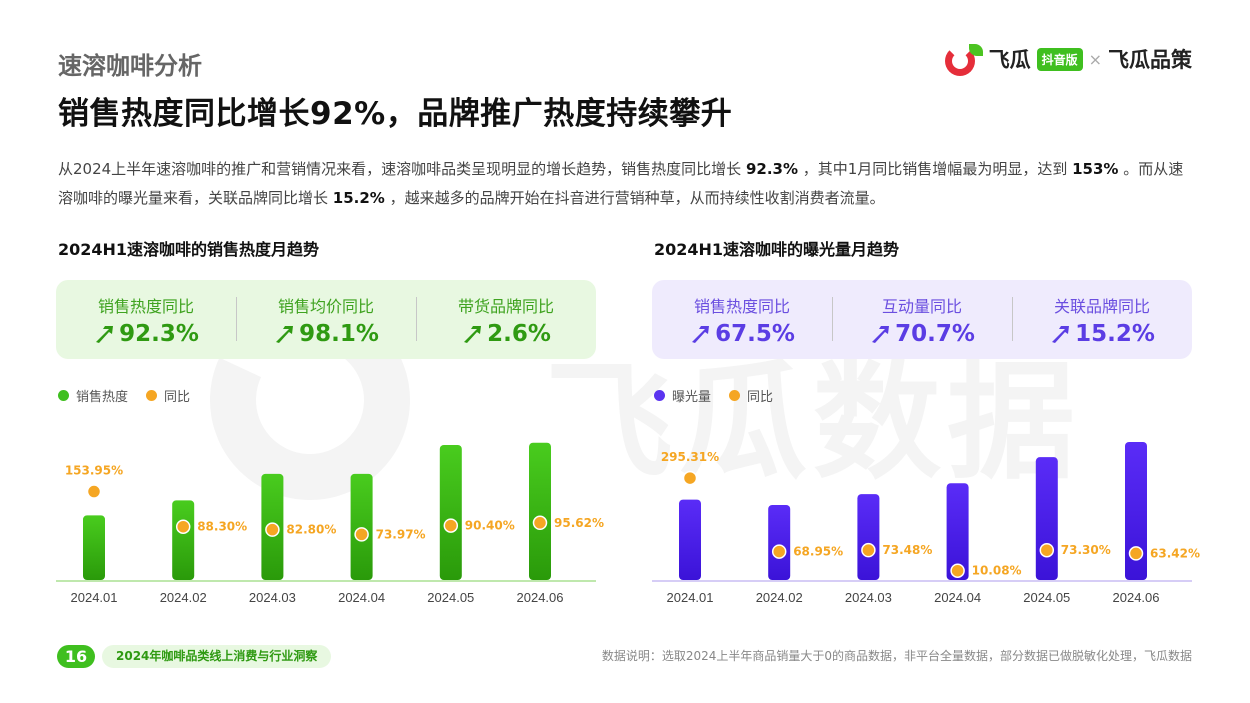 The width and height of the screenshot is (1250, 703). What do you see at coordinates (1175, 553) in the screenshot?
I see `yoy-label-2024.06: 63.42%` at bounding box center [1175, 553].